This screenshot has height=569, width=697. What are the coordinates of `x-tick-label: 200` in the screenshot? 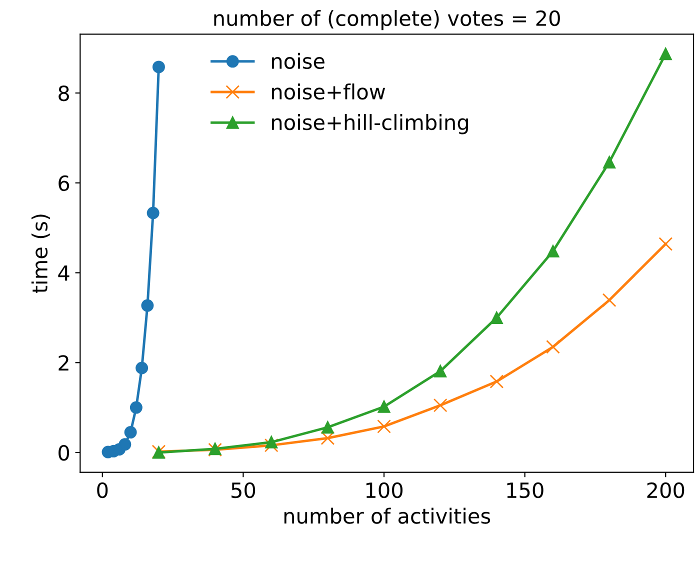 It's located at (665, 490).